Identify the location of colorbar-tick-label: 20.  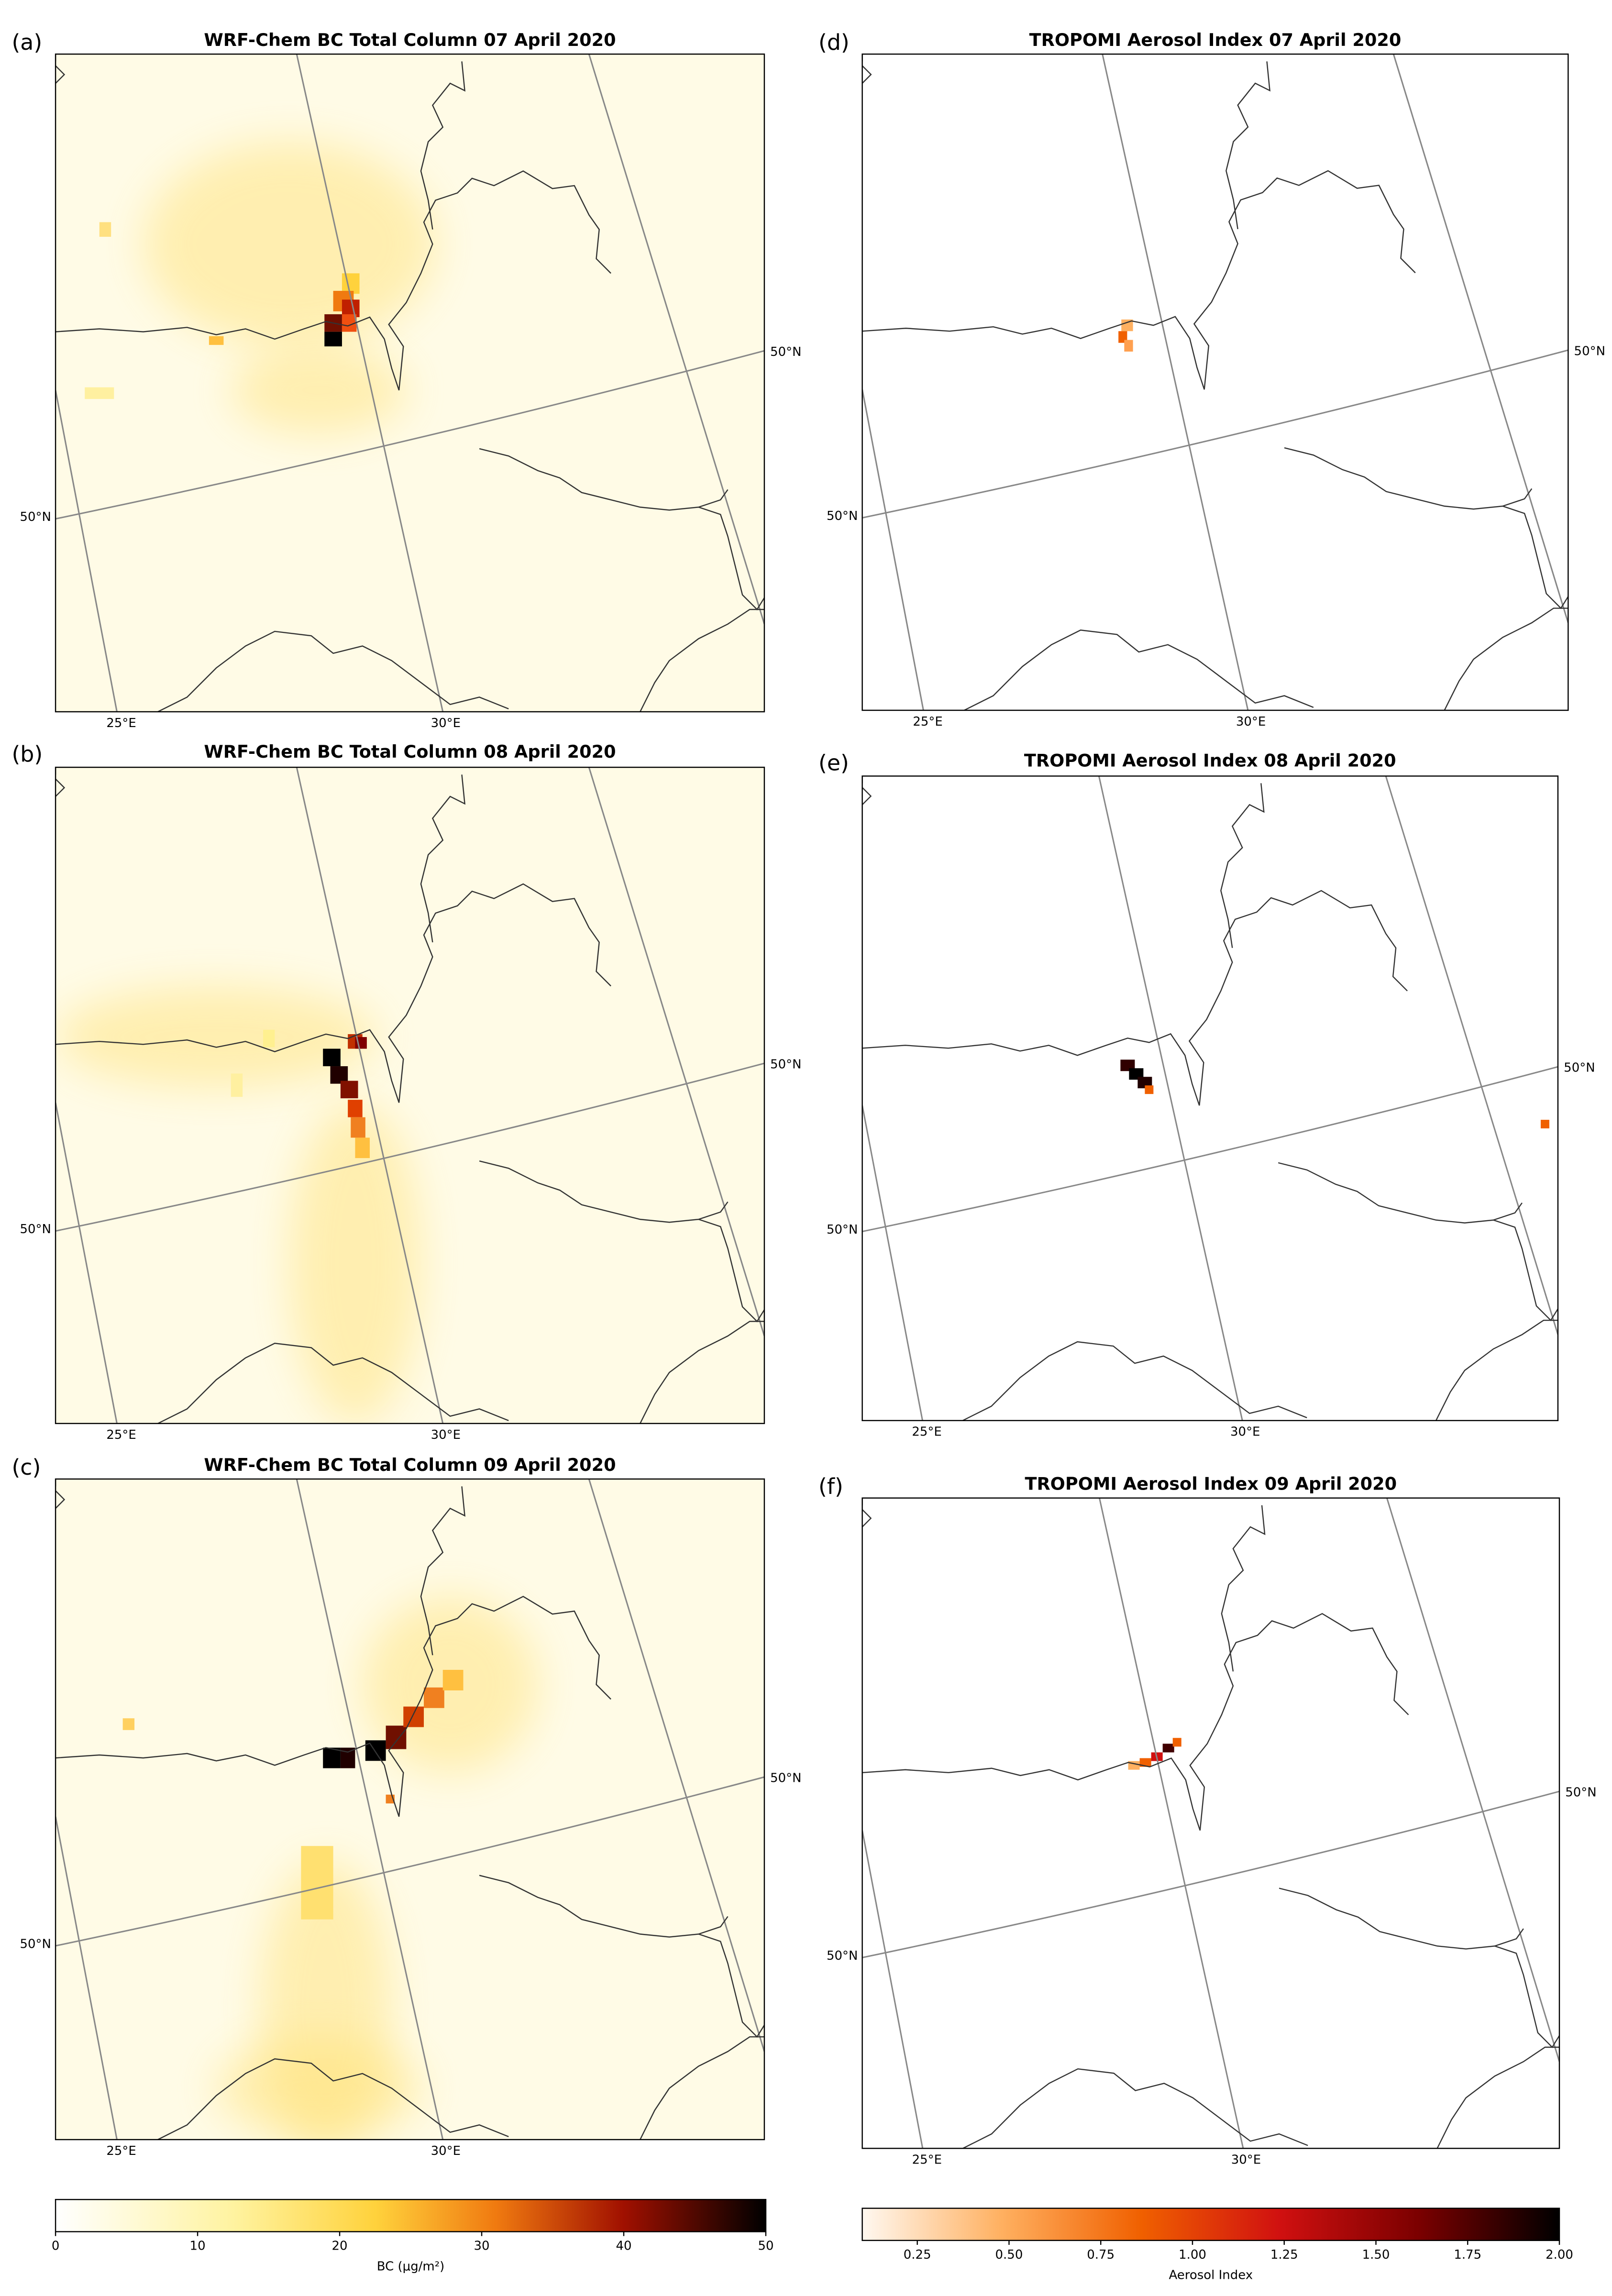
(340, 2246).